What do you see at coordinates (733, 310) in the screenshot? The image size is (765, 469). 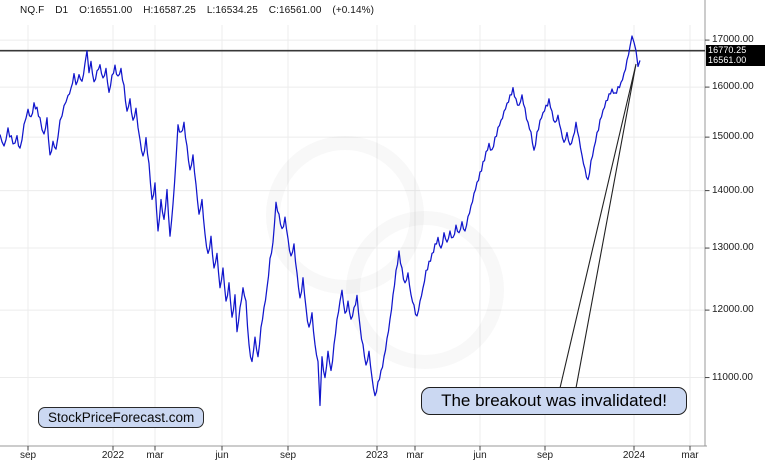 I see `price-axis-label: 12000.00` at bounding box center [733, 310].